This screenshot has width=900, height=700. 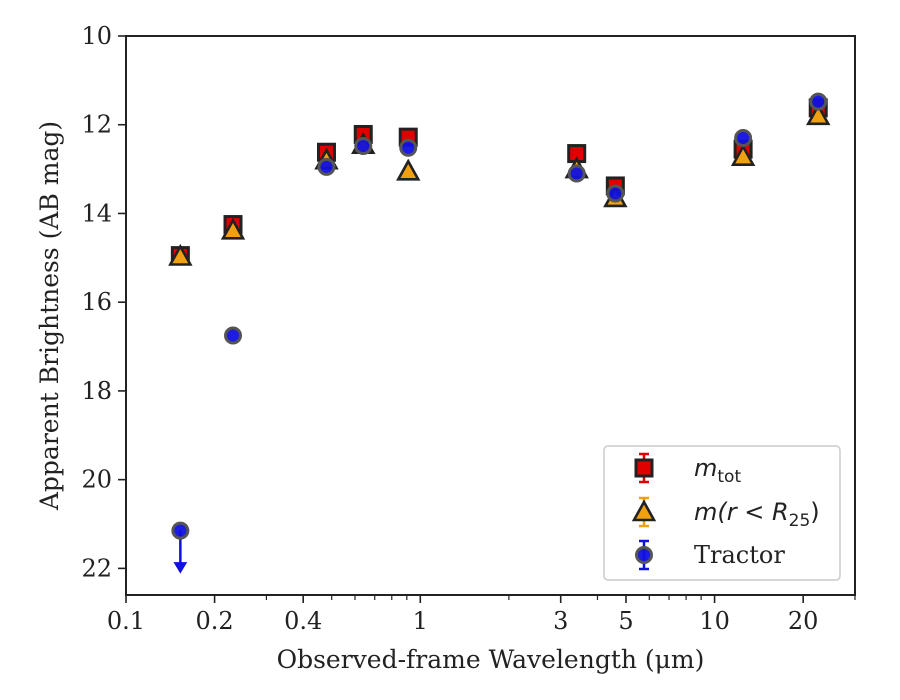 What do you see at coordinates (717, 470) in the screenshot?
I see `legend-label: mtot` at bounding box center [717, 470].